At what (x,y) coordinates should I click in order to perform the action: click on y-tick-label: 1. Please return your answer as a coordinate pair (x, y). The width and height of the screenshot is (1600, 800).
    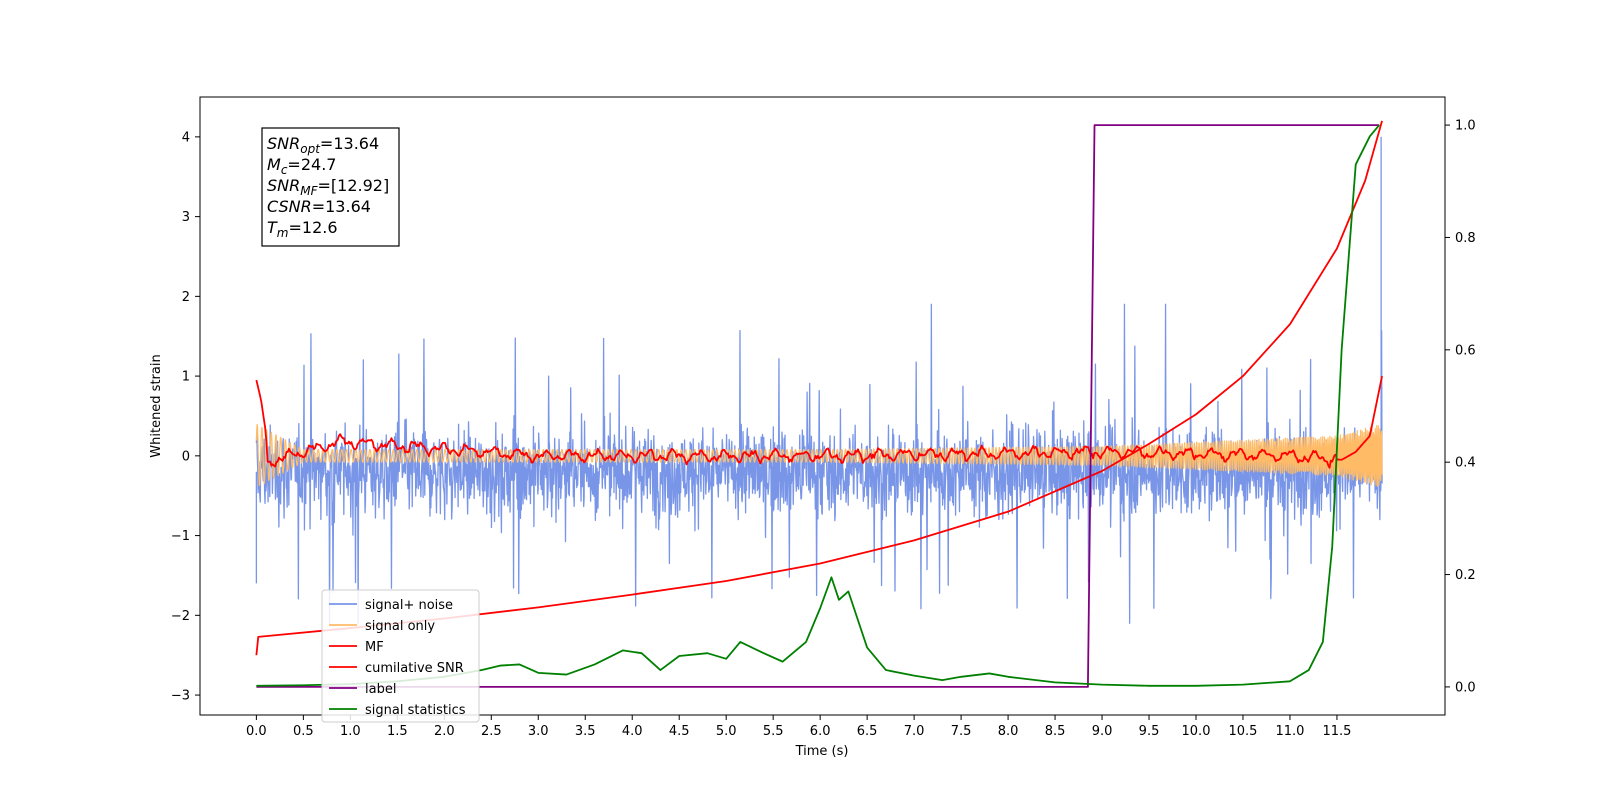
    Looking at the image, I should click on (186, 377).